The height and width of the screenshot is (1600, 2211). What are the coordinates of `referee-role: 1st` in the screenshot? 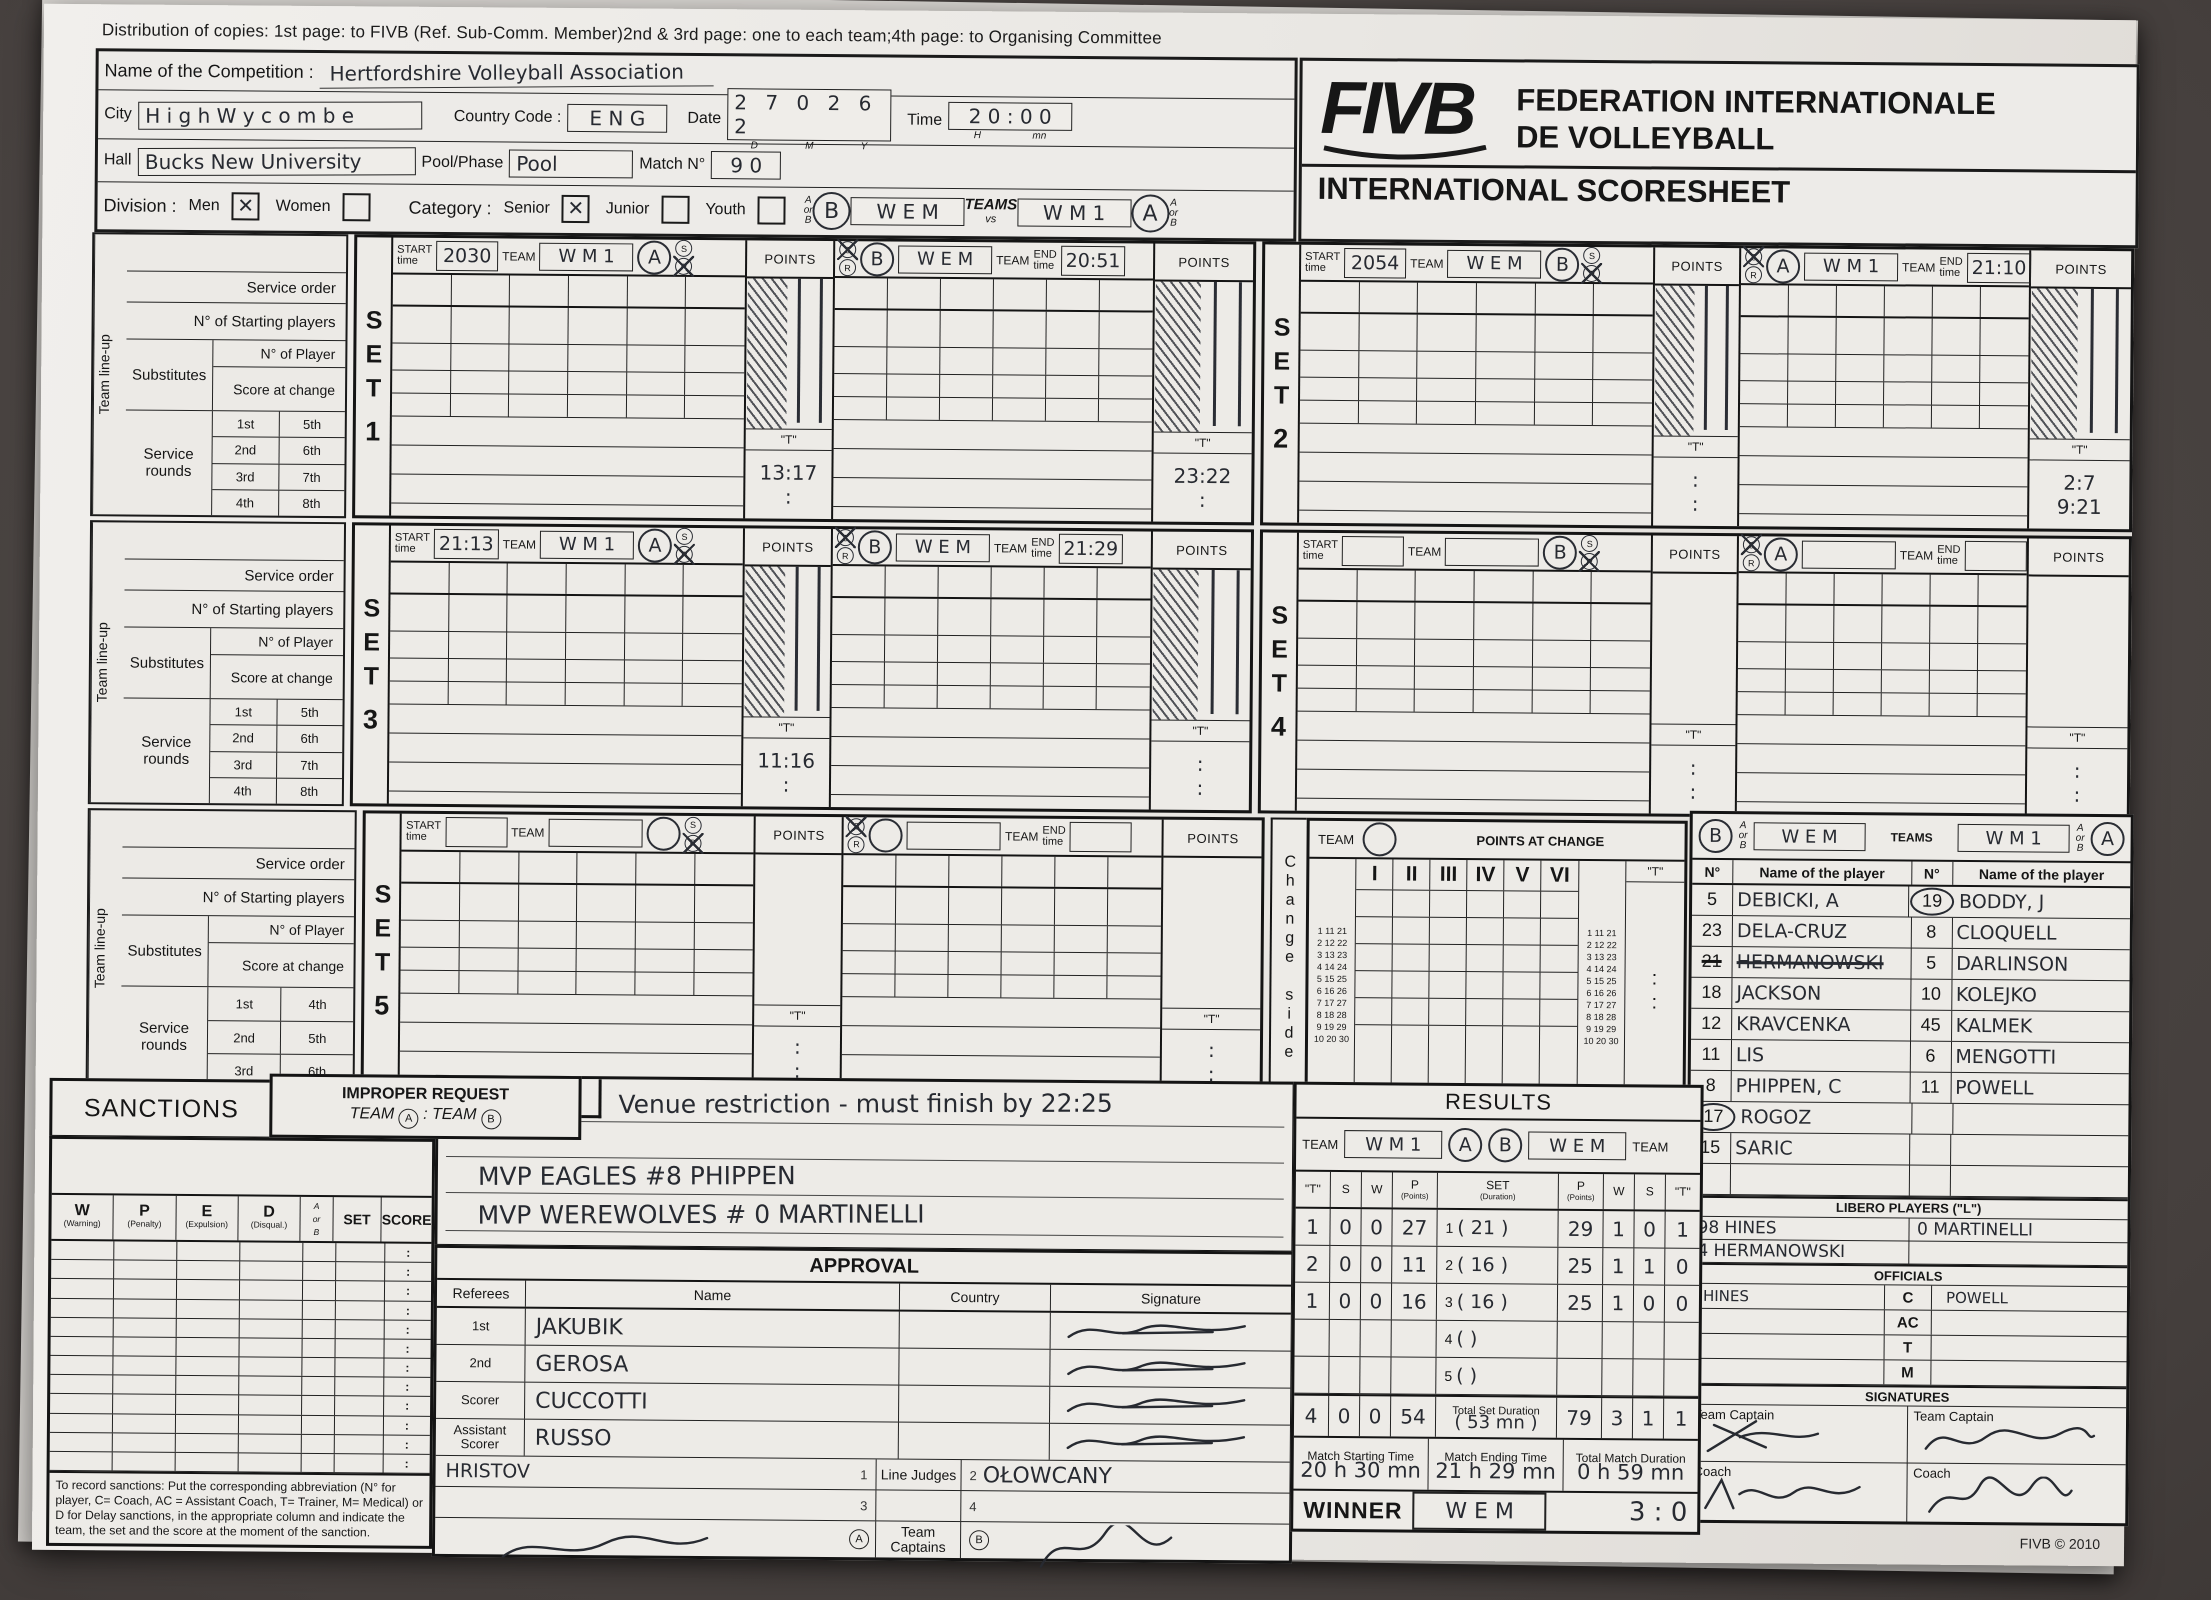 It's located at (481, 1326).